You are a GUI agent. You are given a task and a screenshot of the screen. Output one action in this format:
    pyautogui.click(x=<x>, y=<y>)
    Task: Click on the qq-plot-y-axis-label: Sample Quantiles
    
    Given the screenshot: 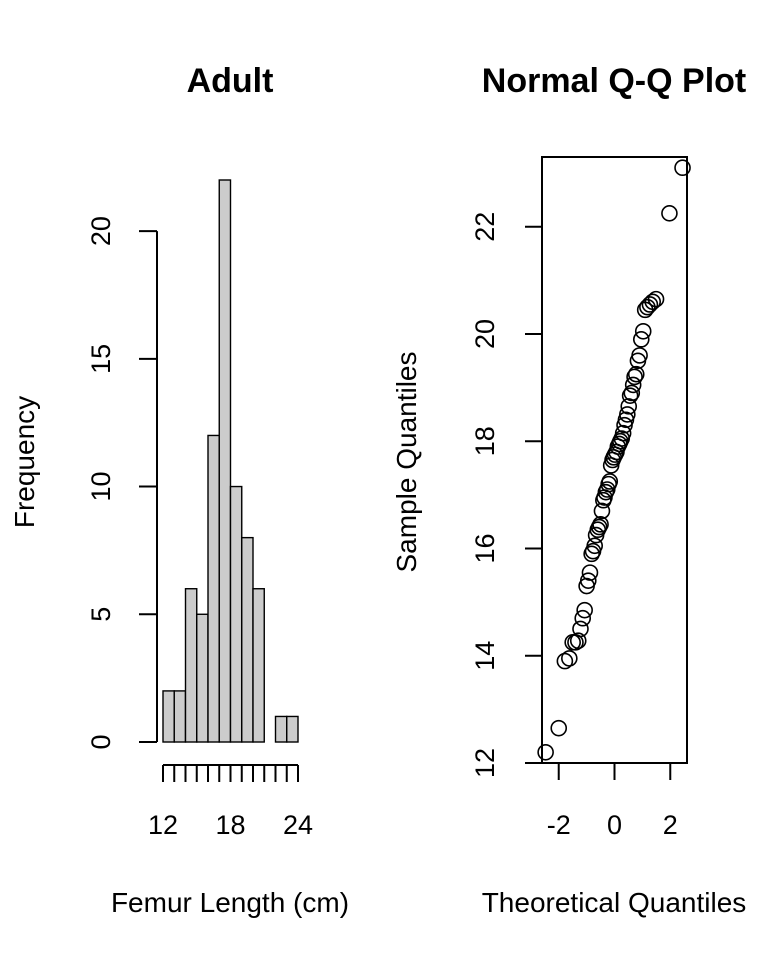 What is the action you would take?
    pyautogui.click(x=406, y=461)
    